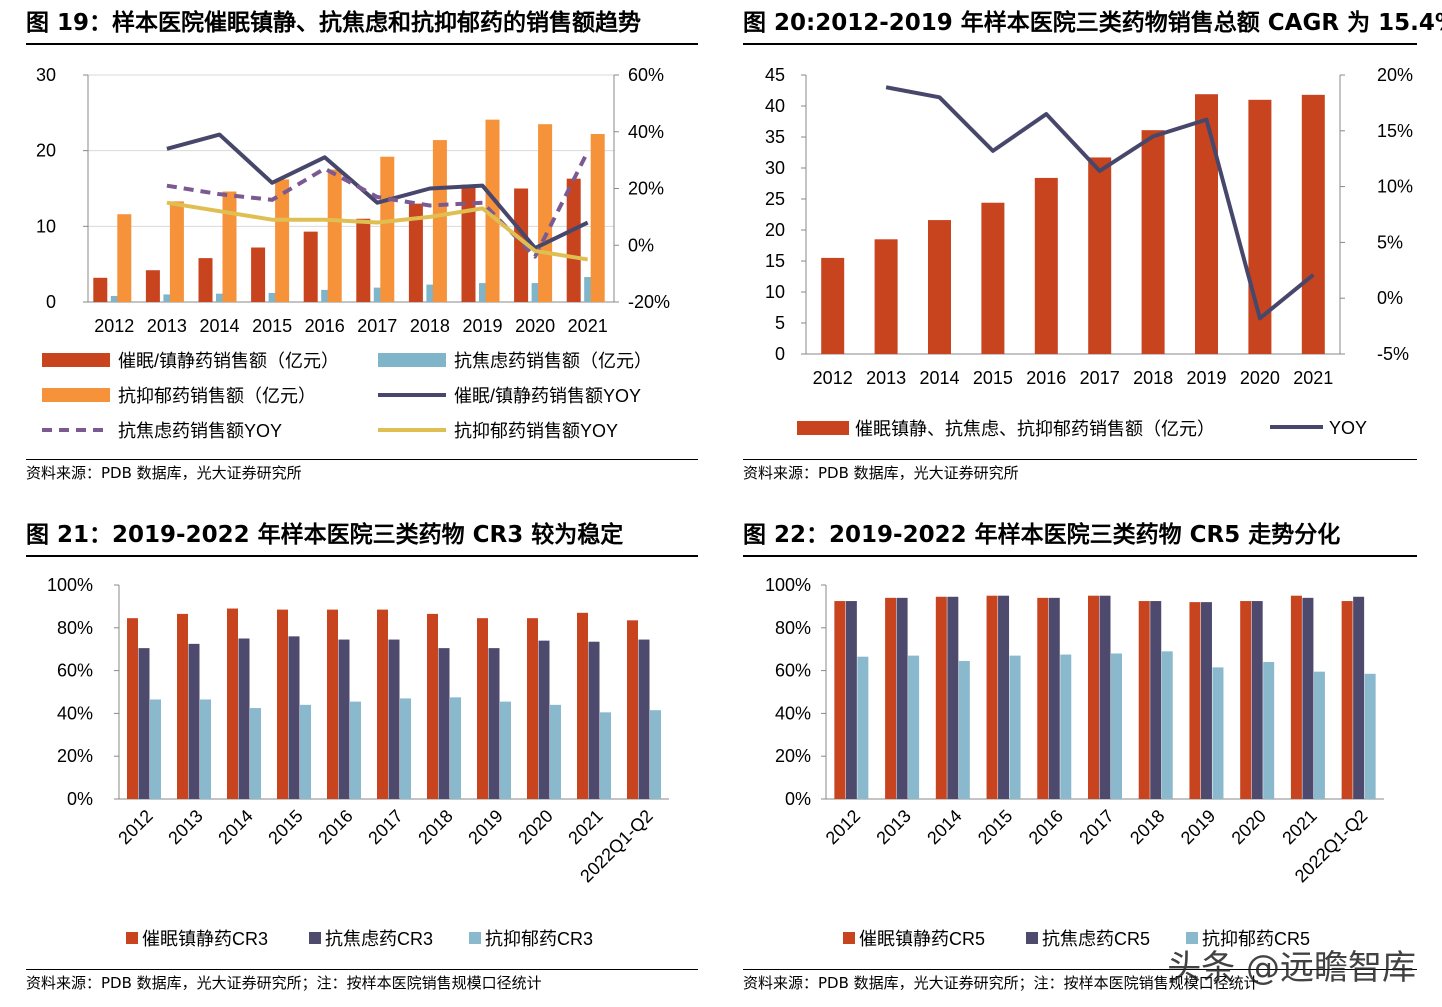  Describe the element at coordinates (284, 983) in the screenshot. I see `figure-21-source: 资料来源：PDB 数据库，光大证券研究所；注：按样本医院销售规模口径统计` at that location.